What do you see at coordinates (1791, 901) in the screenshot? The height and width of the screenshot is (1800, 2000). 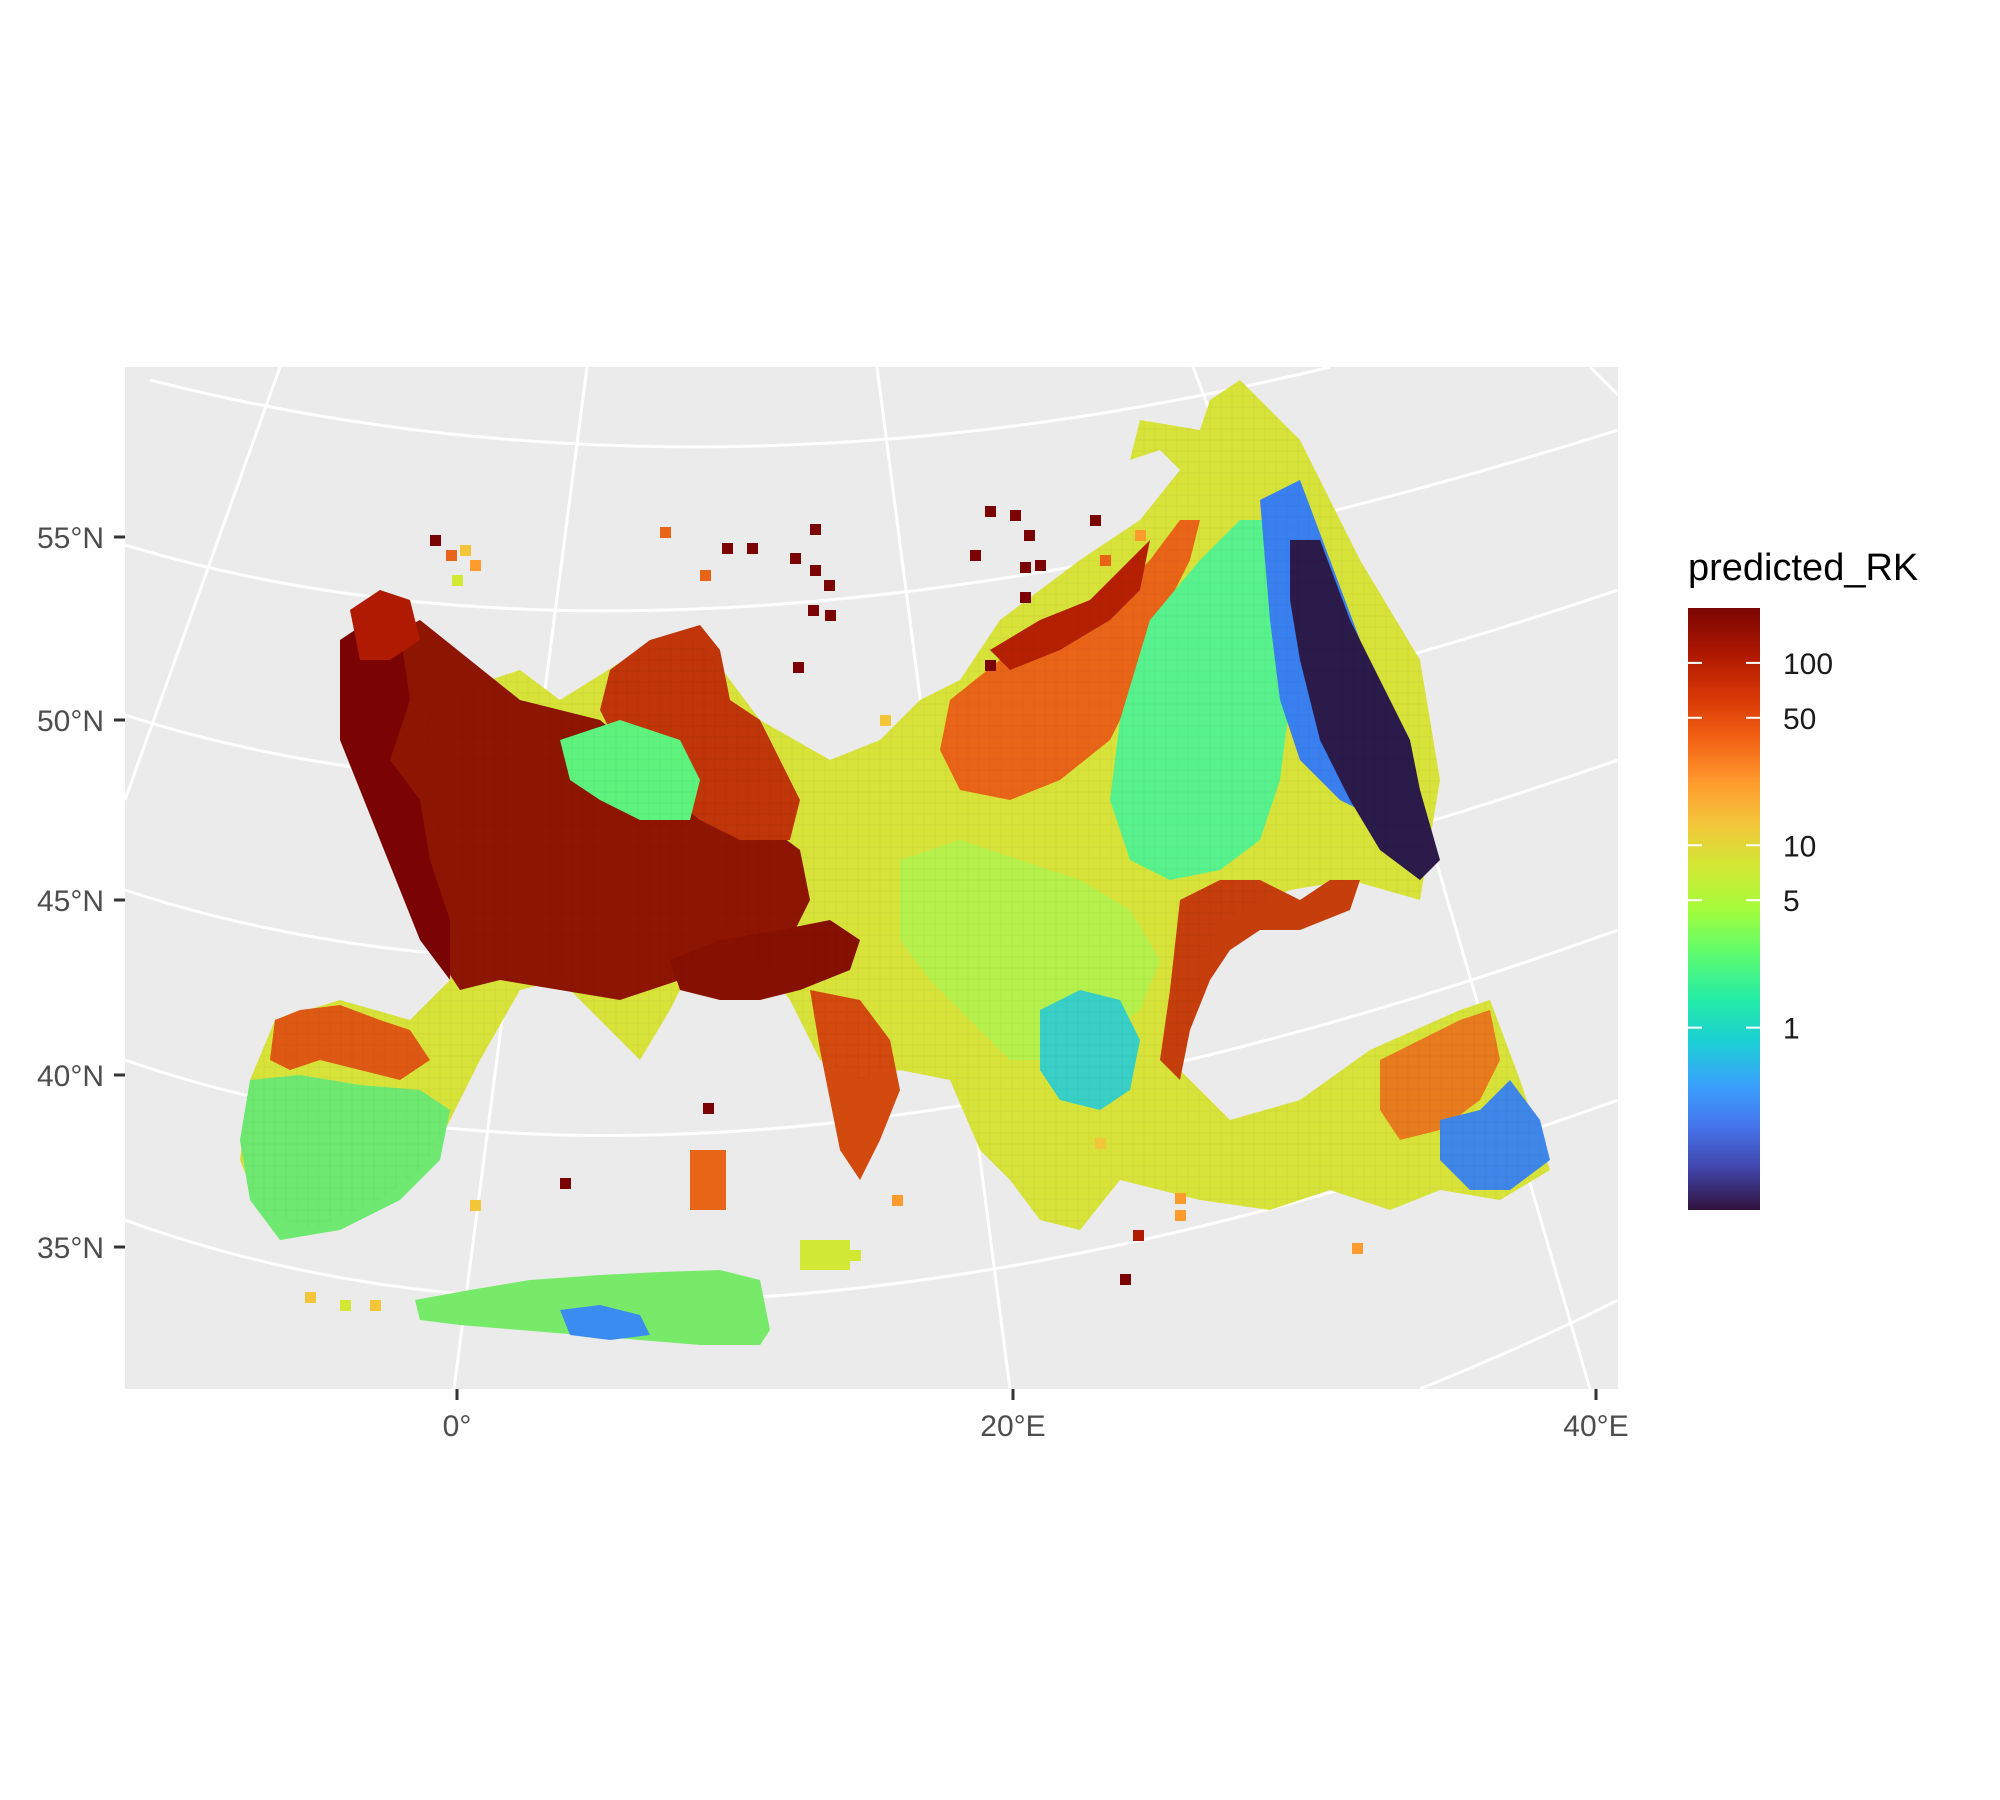 I see `legend-break-label: 5` at bounding box center [1791, 901].